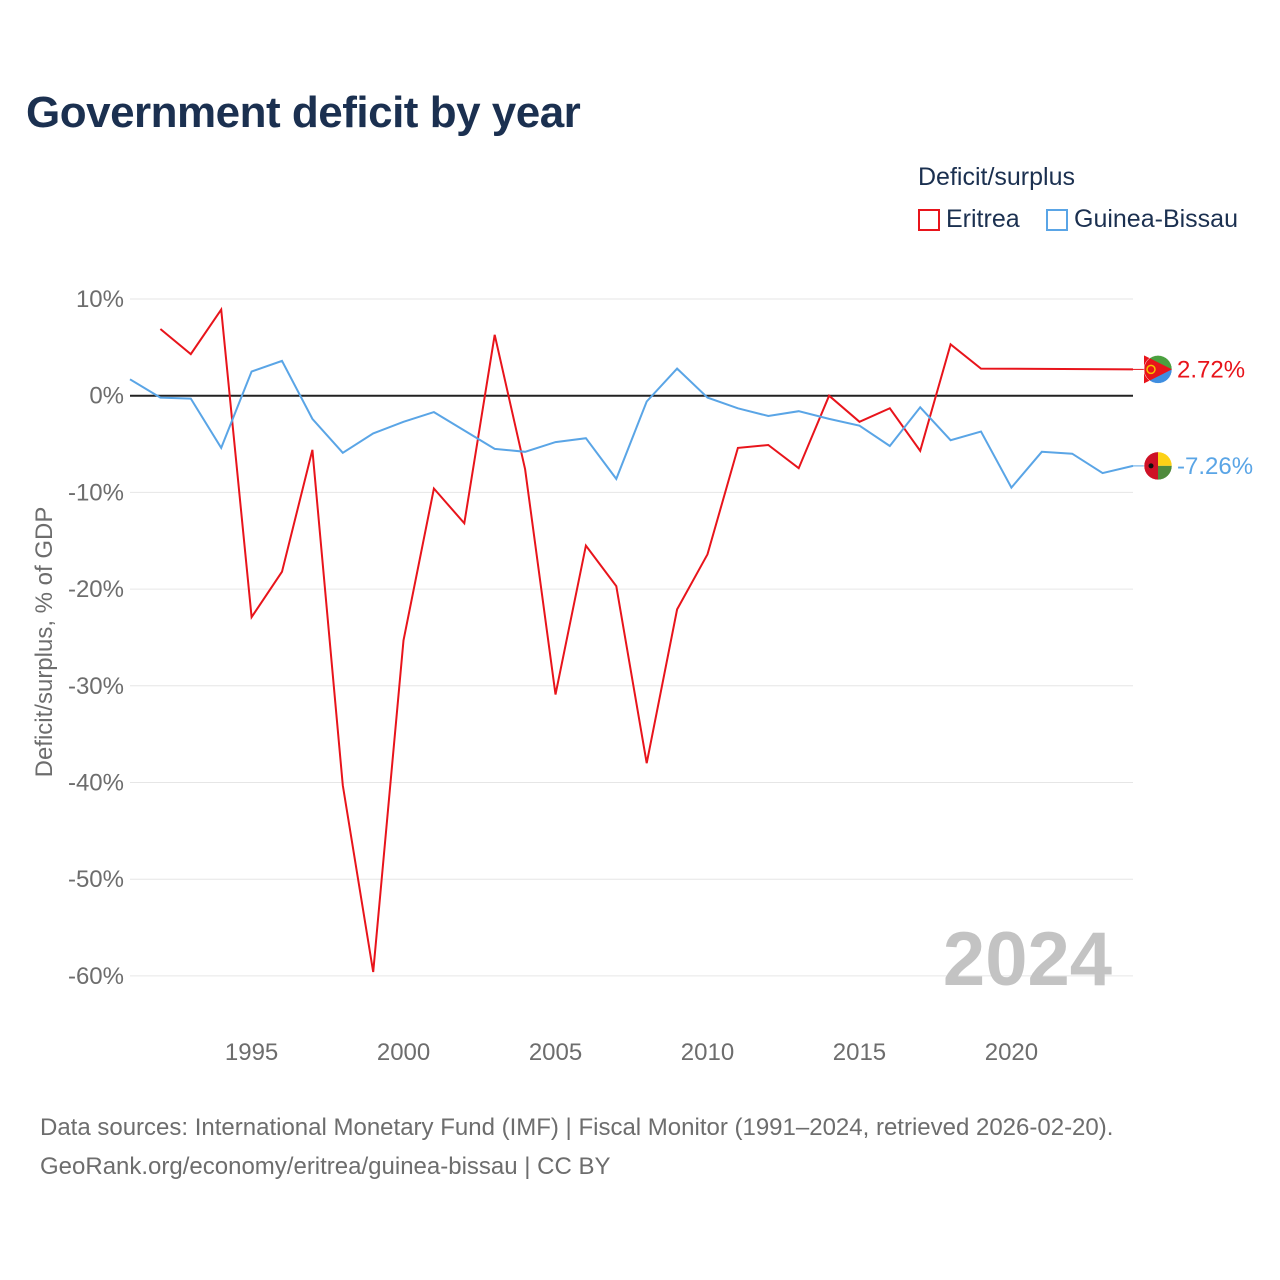  What do you see at coordinates (106, 396) in the screenshot?
I see `y-tick-label: 0%` at bounding box center [106, 396].